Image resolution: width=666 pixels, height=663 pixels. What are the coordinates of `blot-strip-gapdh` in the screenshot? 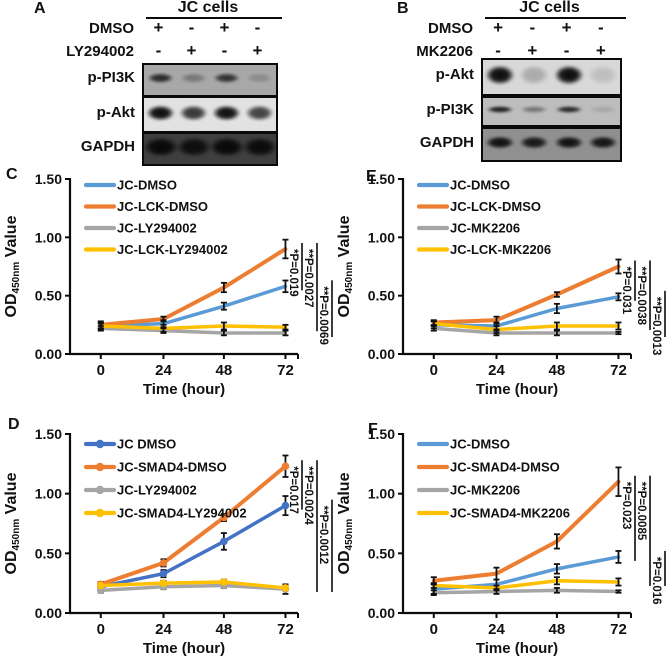 It's located at (210, 149).